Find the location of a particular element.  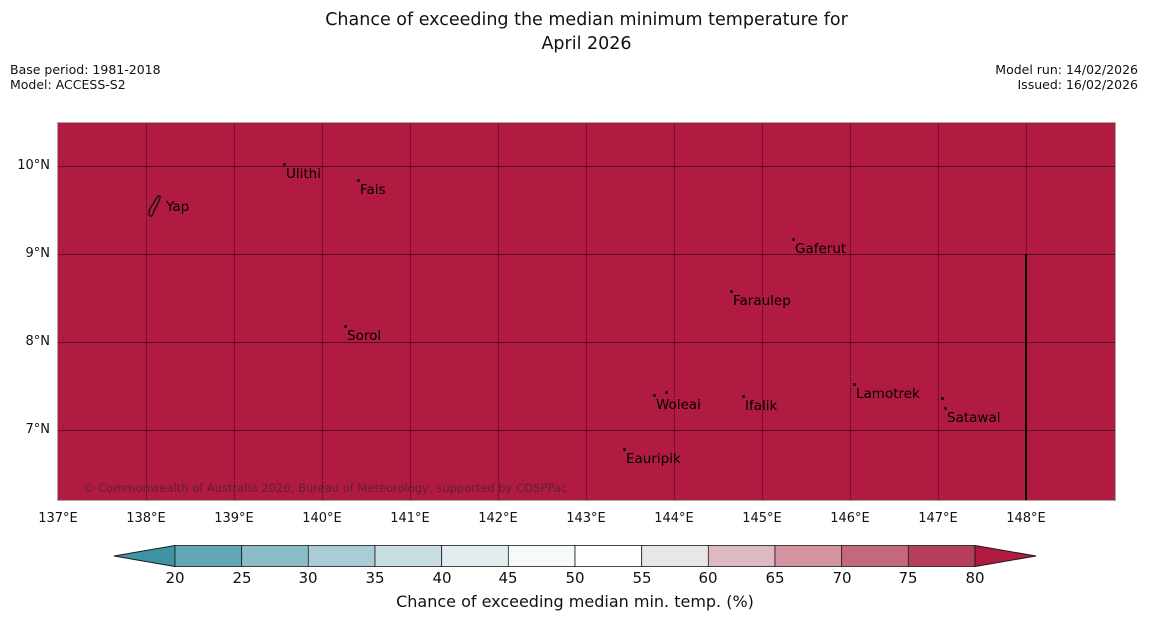

island-label-satawal: Satawal is located at coordinates (972, 416).